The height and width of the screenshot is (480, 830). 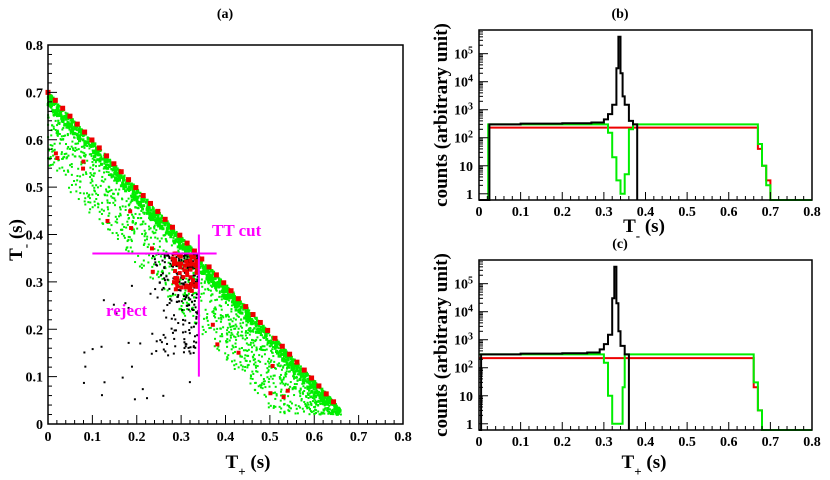 I want to click on annotation-tt-cut: TT cut, so click(x=237, y=230).